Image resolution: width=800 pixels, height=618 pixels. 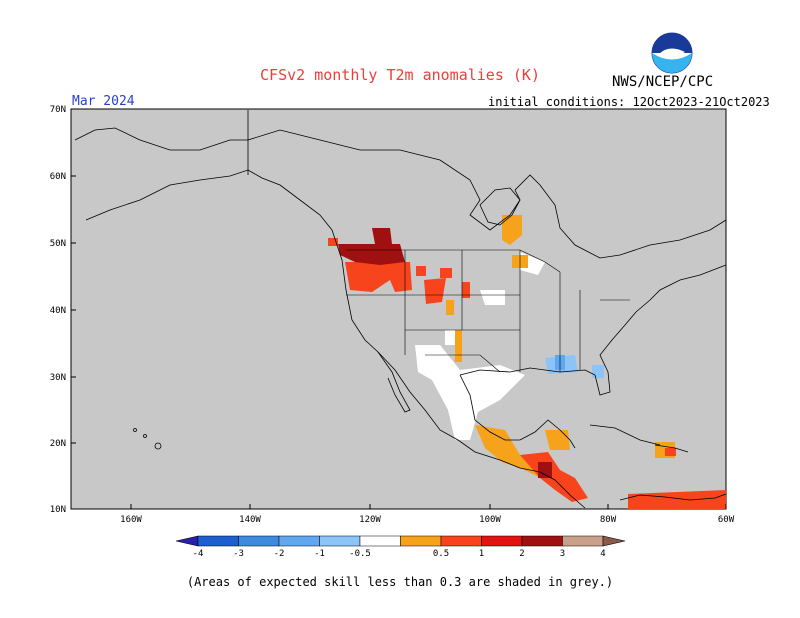 What do you see at coordinates (629, 102) in the screenshot?
I see `initial-conditions: initial conditions: 12Oct2023-21Oct2023` at bounding box center [629, 102].